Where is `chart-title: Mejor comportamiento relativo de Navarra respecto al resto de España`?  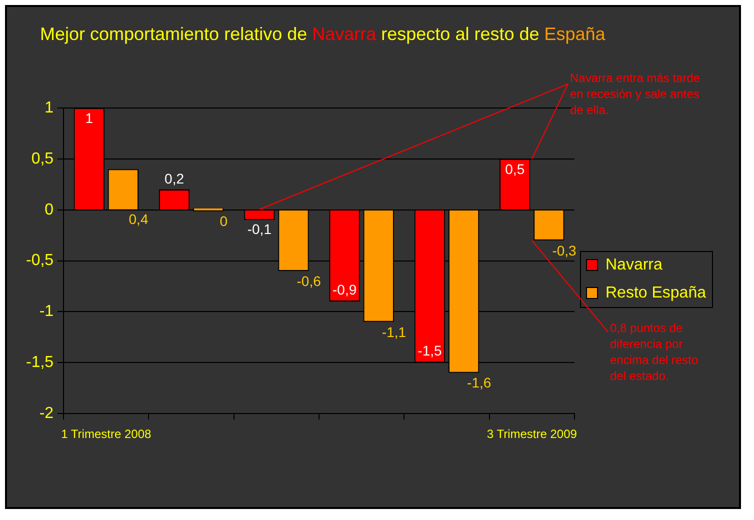 chart-title: Mejor comportamiento relativo de Navarra respecto al resto de España is located at coordinates (323, 34).